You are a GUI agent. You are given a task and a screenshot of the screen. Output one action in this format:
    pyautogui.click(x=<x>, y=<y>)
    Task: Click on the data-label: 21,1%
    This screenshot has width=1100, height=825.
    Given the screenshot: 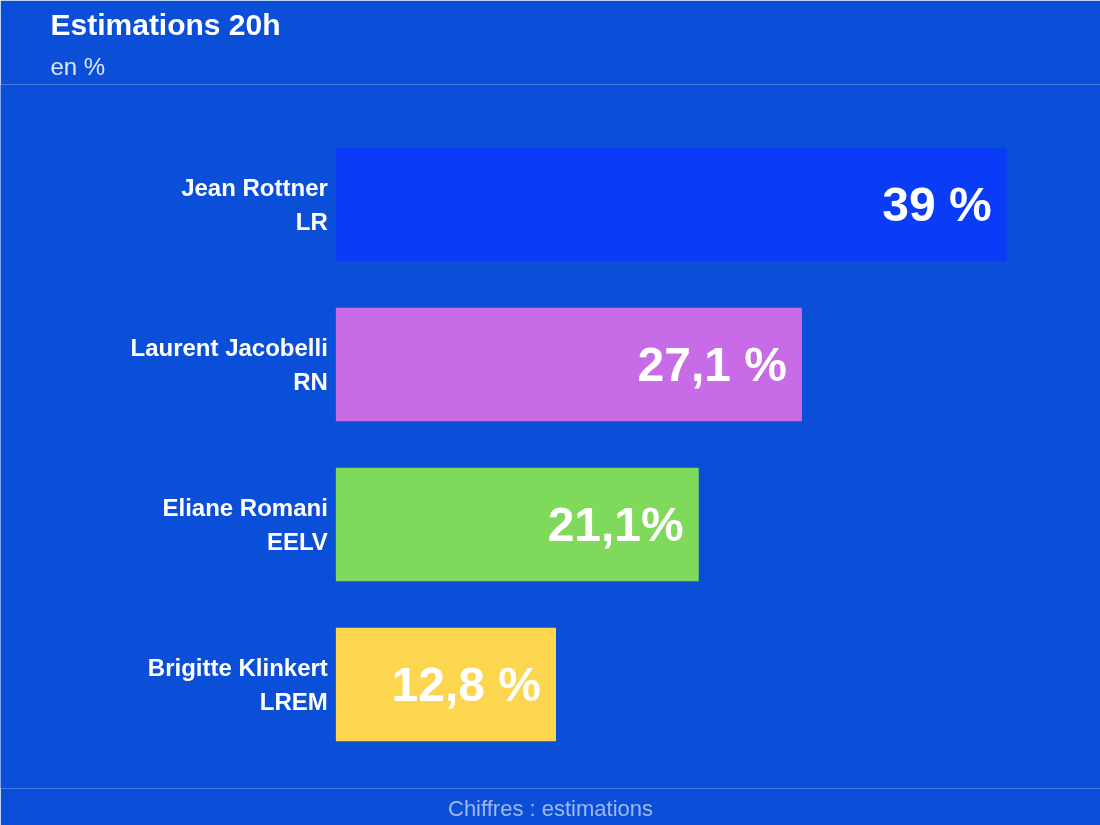 What is the action you would take?
    pyautogui.click(x=615, y=524)
    